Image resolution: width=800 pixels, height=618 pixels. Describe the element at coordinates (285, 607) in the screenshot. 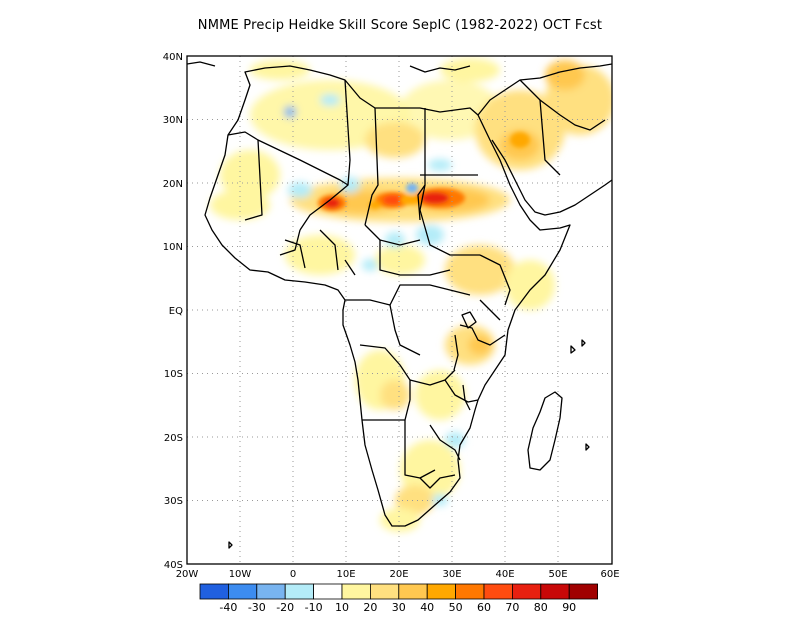

I see `colorbar-label: -20` at that location.